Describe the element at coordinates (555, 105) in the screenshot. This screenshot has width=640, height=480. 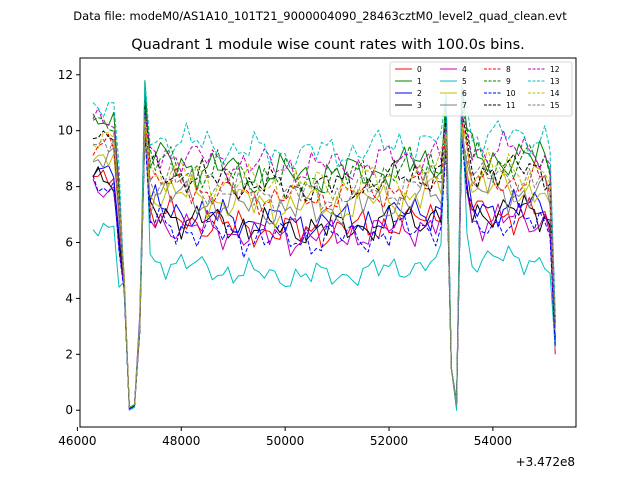
I see `legend-label-15: 15` at that location.